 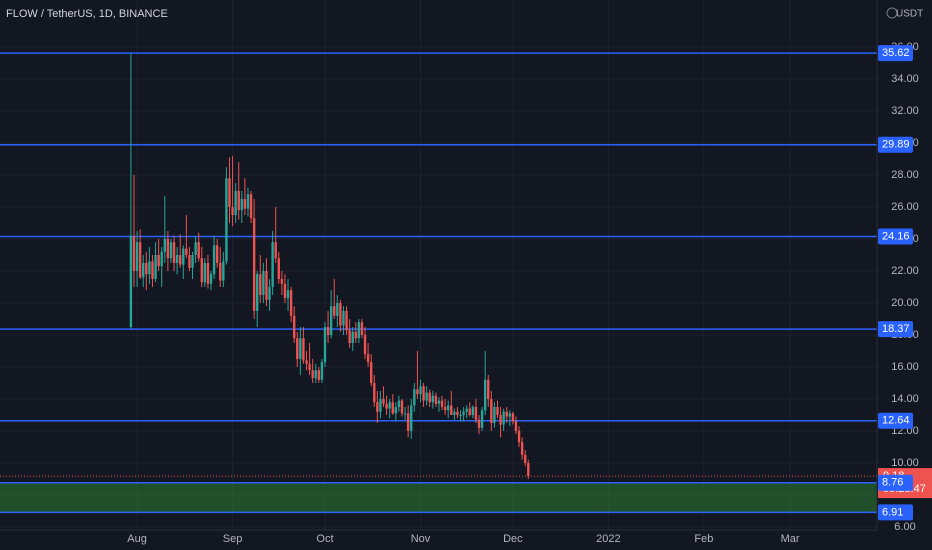 I want to click on x-tick-label: 2022, so click(x=608, y=539).